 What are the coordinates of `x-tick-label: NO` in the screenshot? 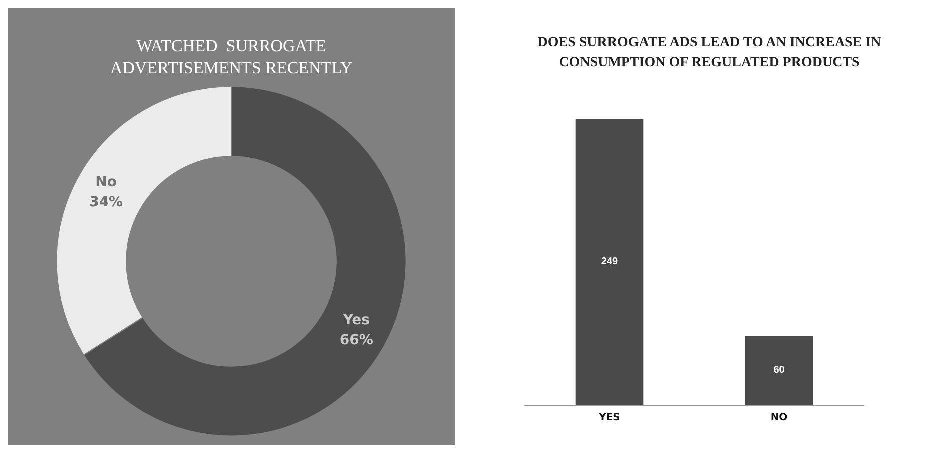 It's located at (779, 418).